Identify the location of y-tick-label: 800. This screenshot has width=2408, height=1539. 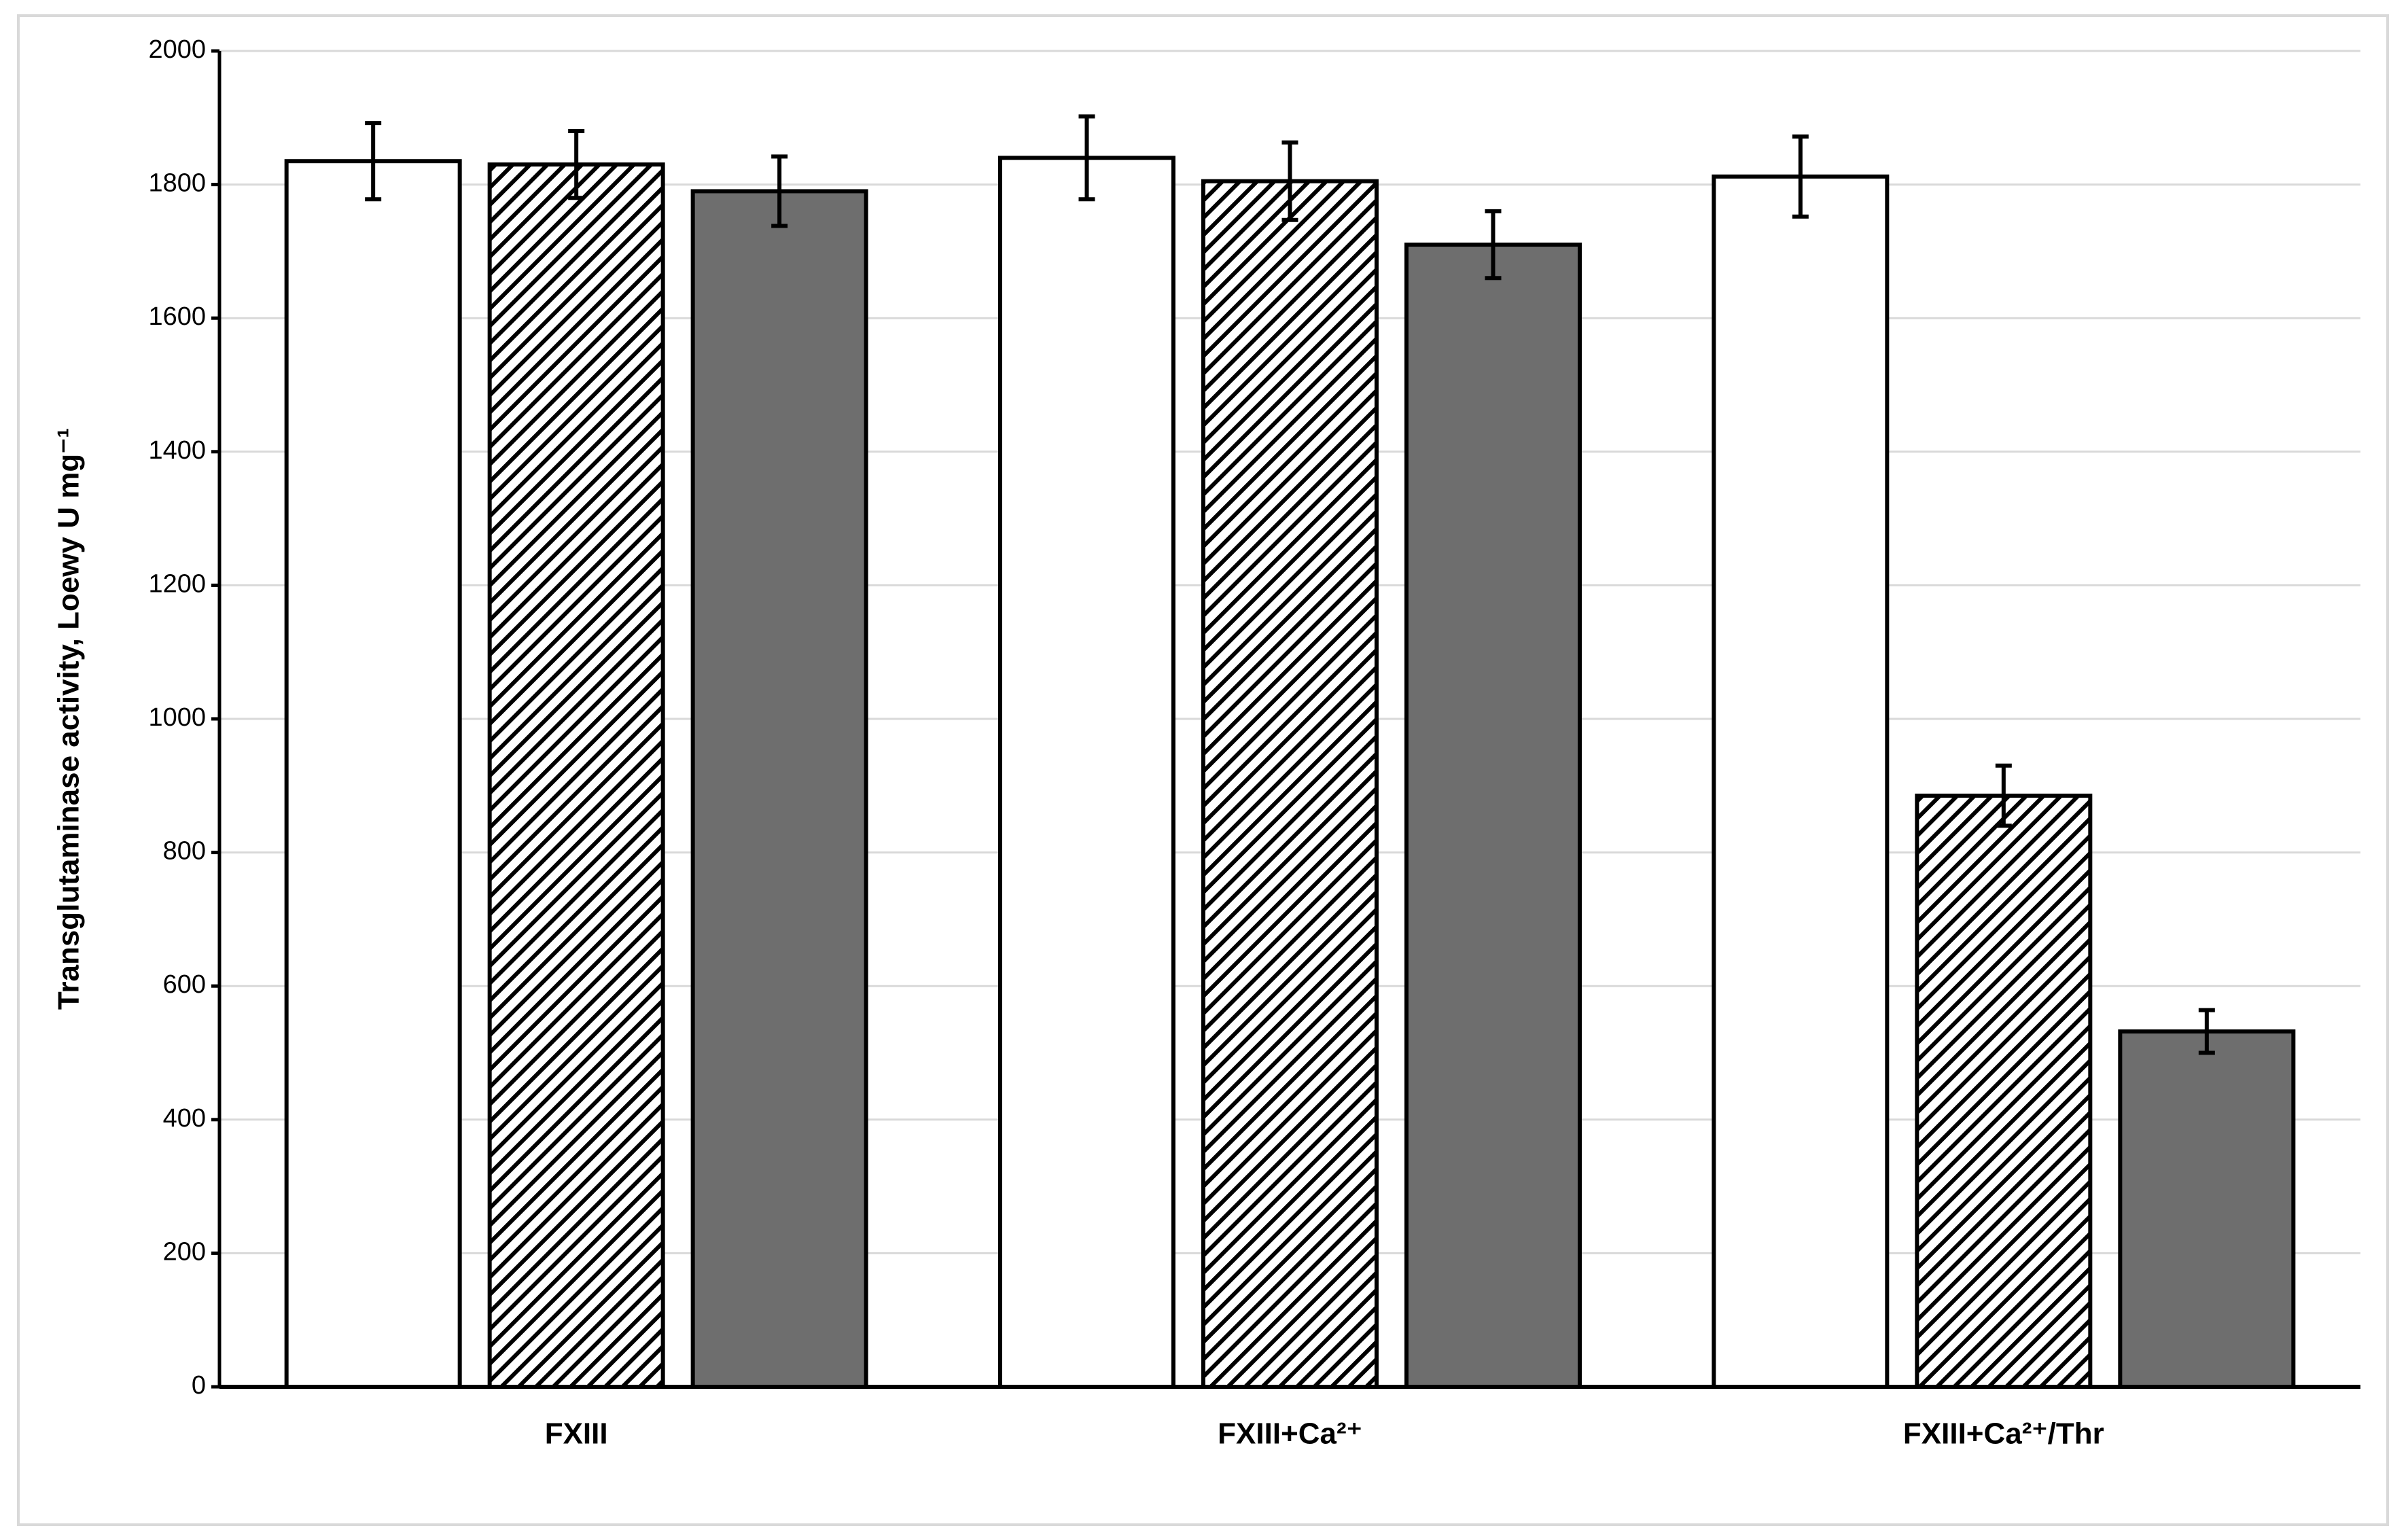
(184, 852).